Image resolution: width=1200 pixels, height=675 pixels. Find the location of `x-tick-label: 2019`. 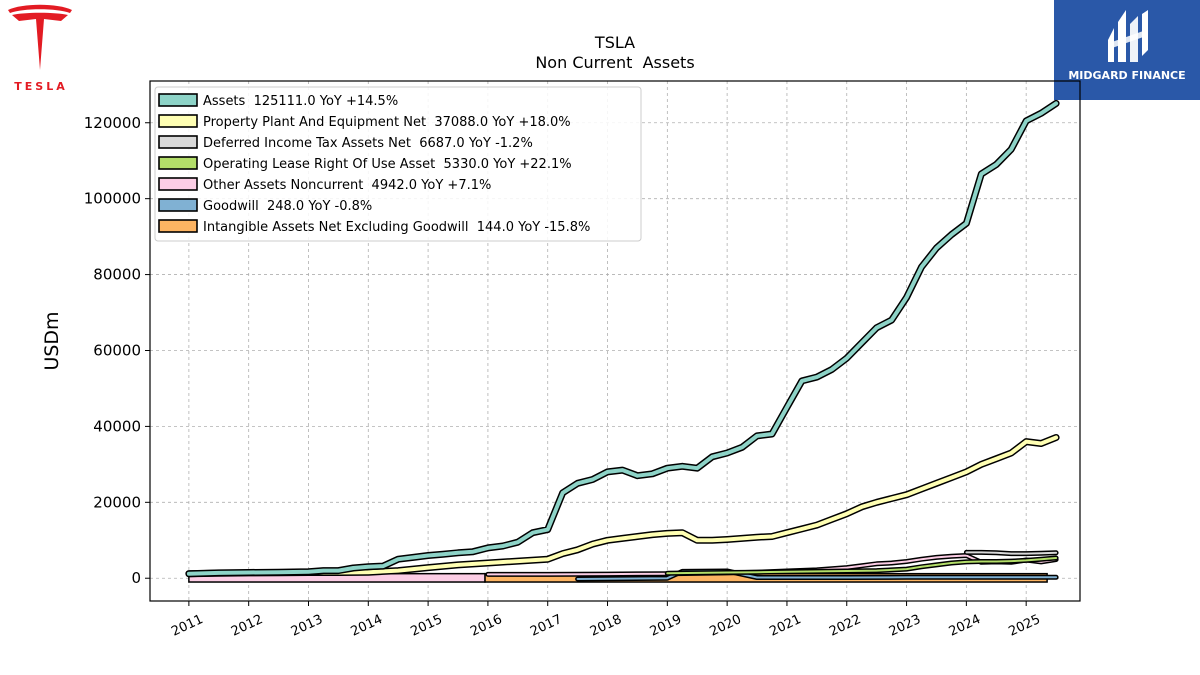

x-tick-label: 2019 is located at coordinates (666, 626).